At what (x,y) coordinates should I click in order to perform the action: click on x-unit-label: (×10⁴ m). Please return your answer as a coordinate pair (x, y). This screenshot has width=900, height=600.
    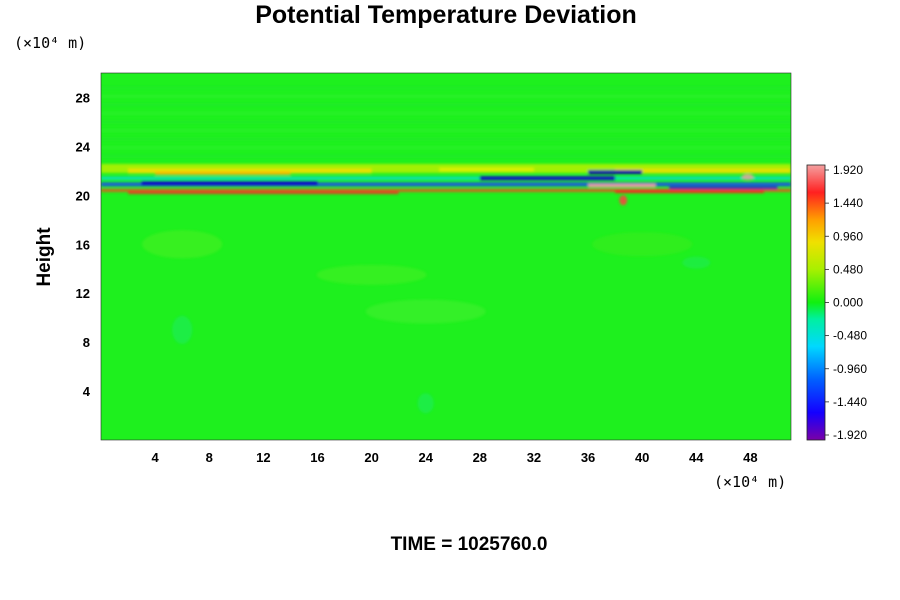
    Looking at the image, I should click on (750, 482).